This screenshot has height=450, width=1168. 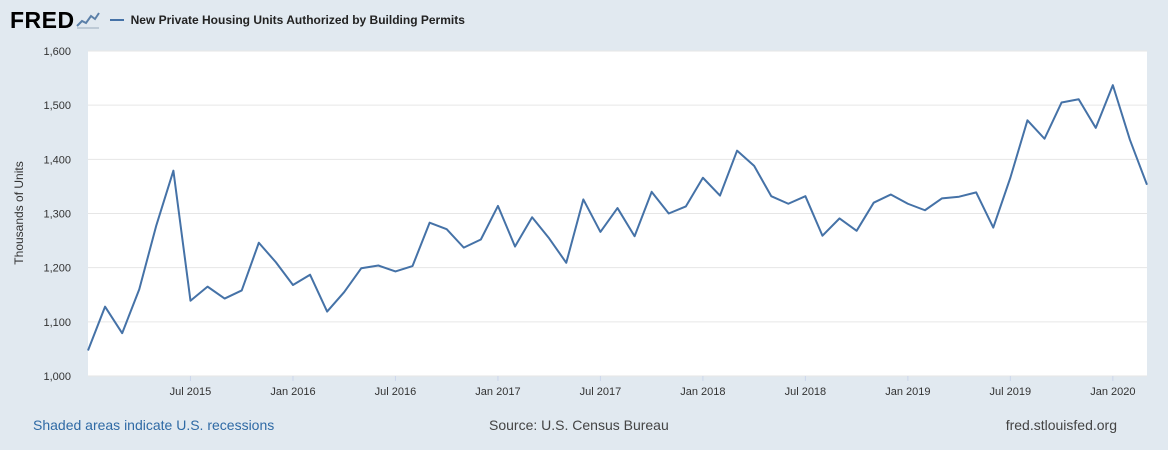 What do you see at coordinates (116, 20) in the screenshot?
I see `legend-line-swatch` at bounding box center [116, 20].